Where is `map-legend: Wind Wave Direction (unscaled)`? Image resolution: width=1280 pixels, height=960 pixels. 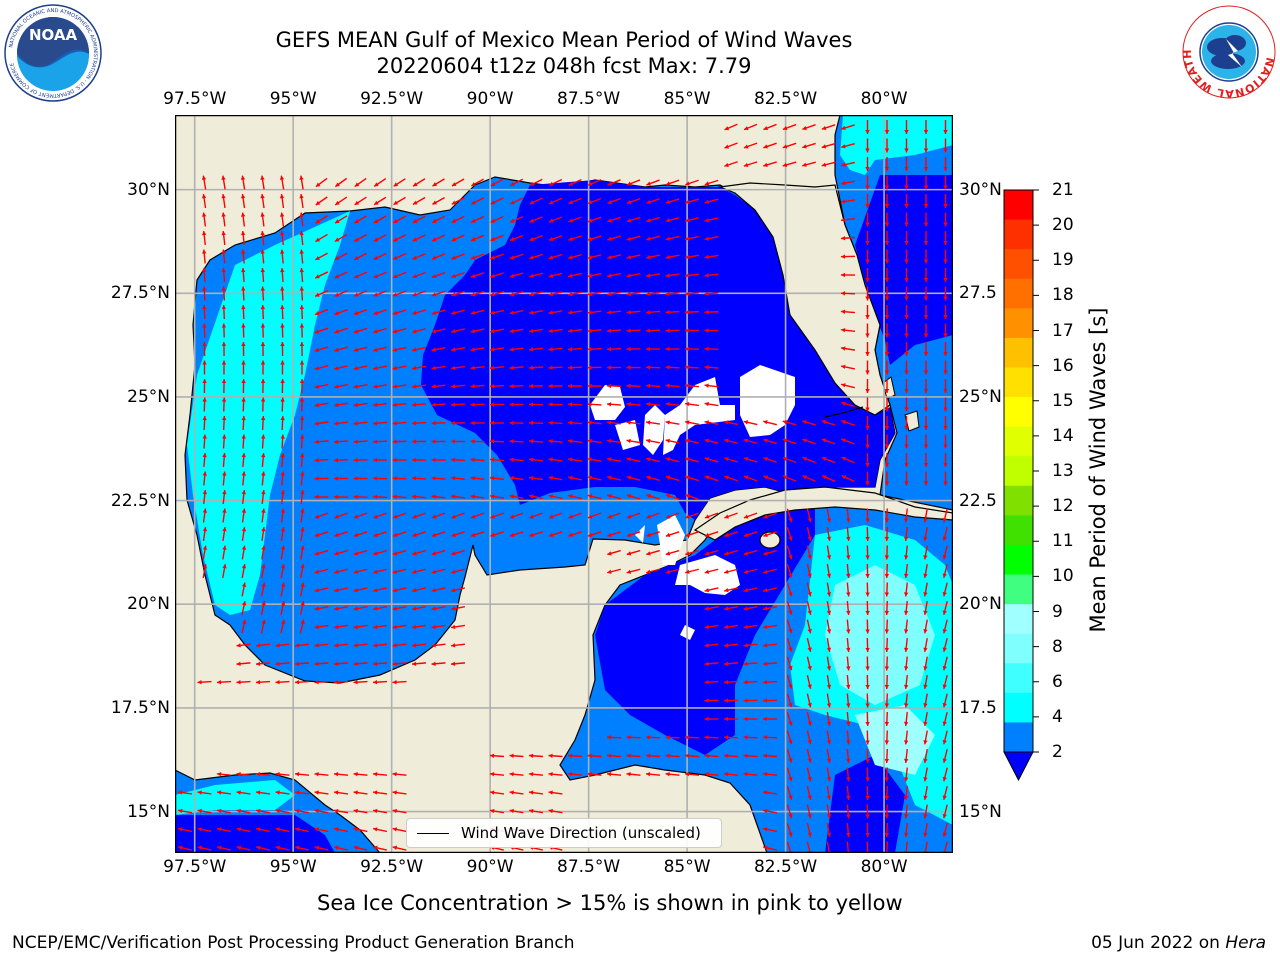 map-legend: Wind Wave Direction (unscaled) is located at coordinates (564, 833).